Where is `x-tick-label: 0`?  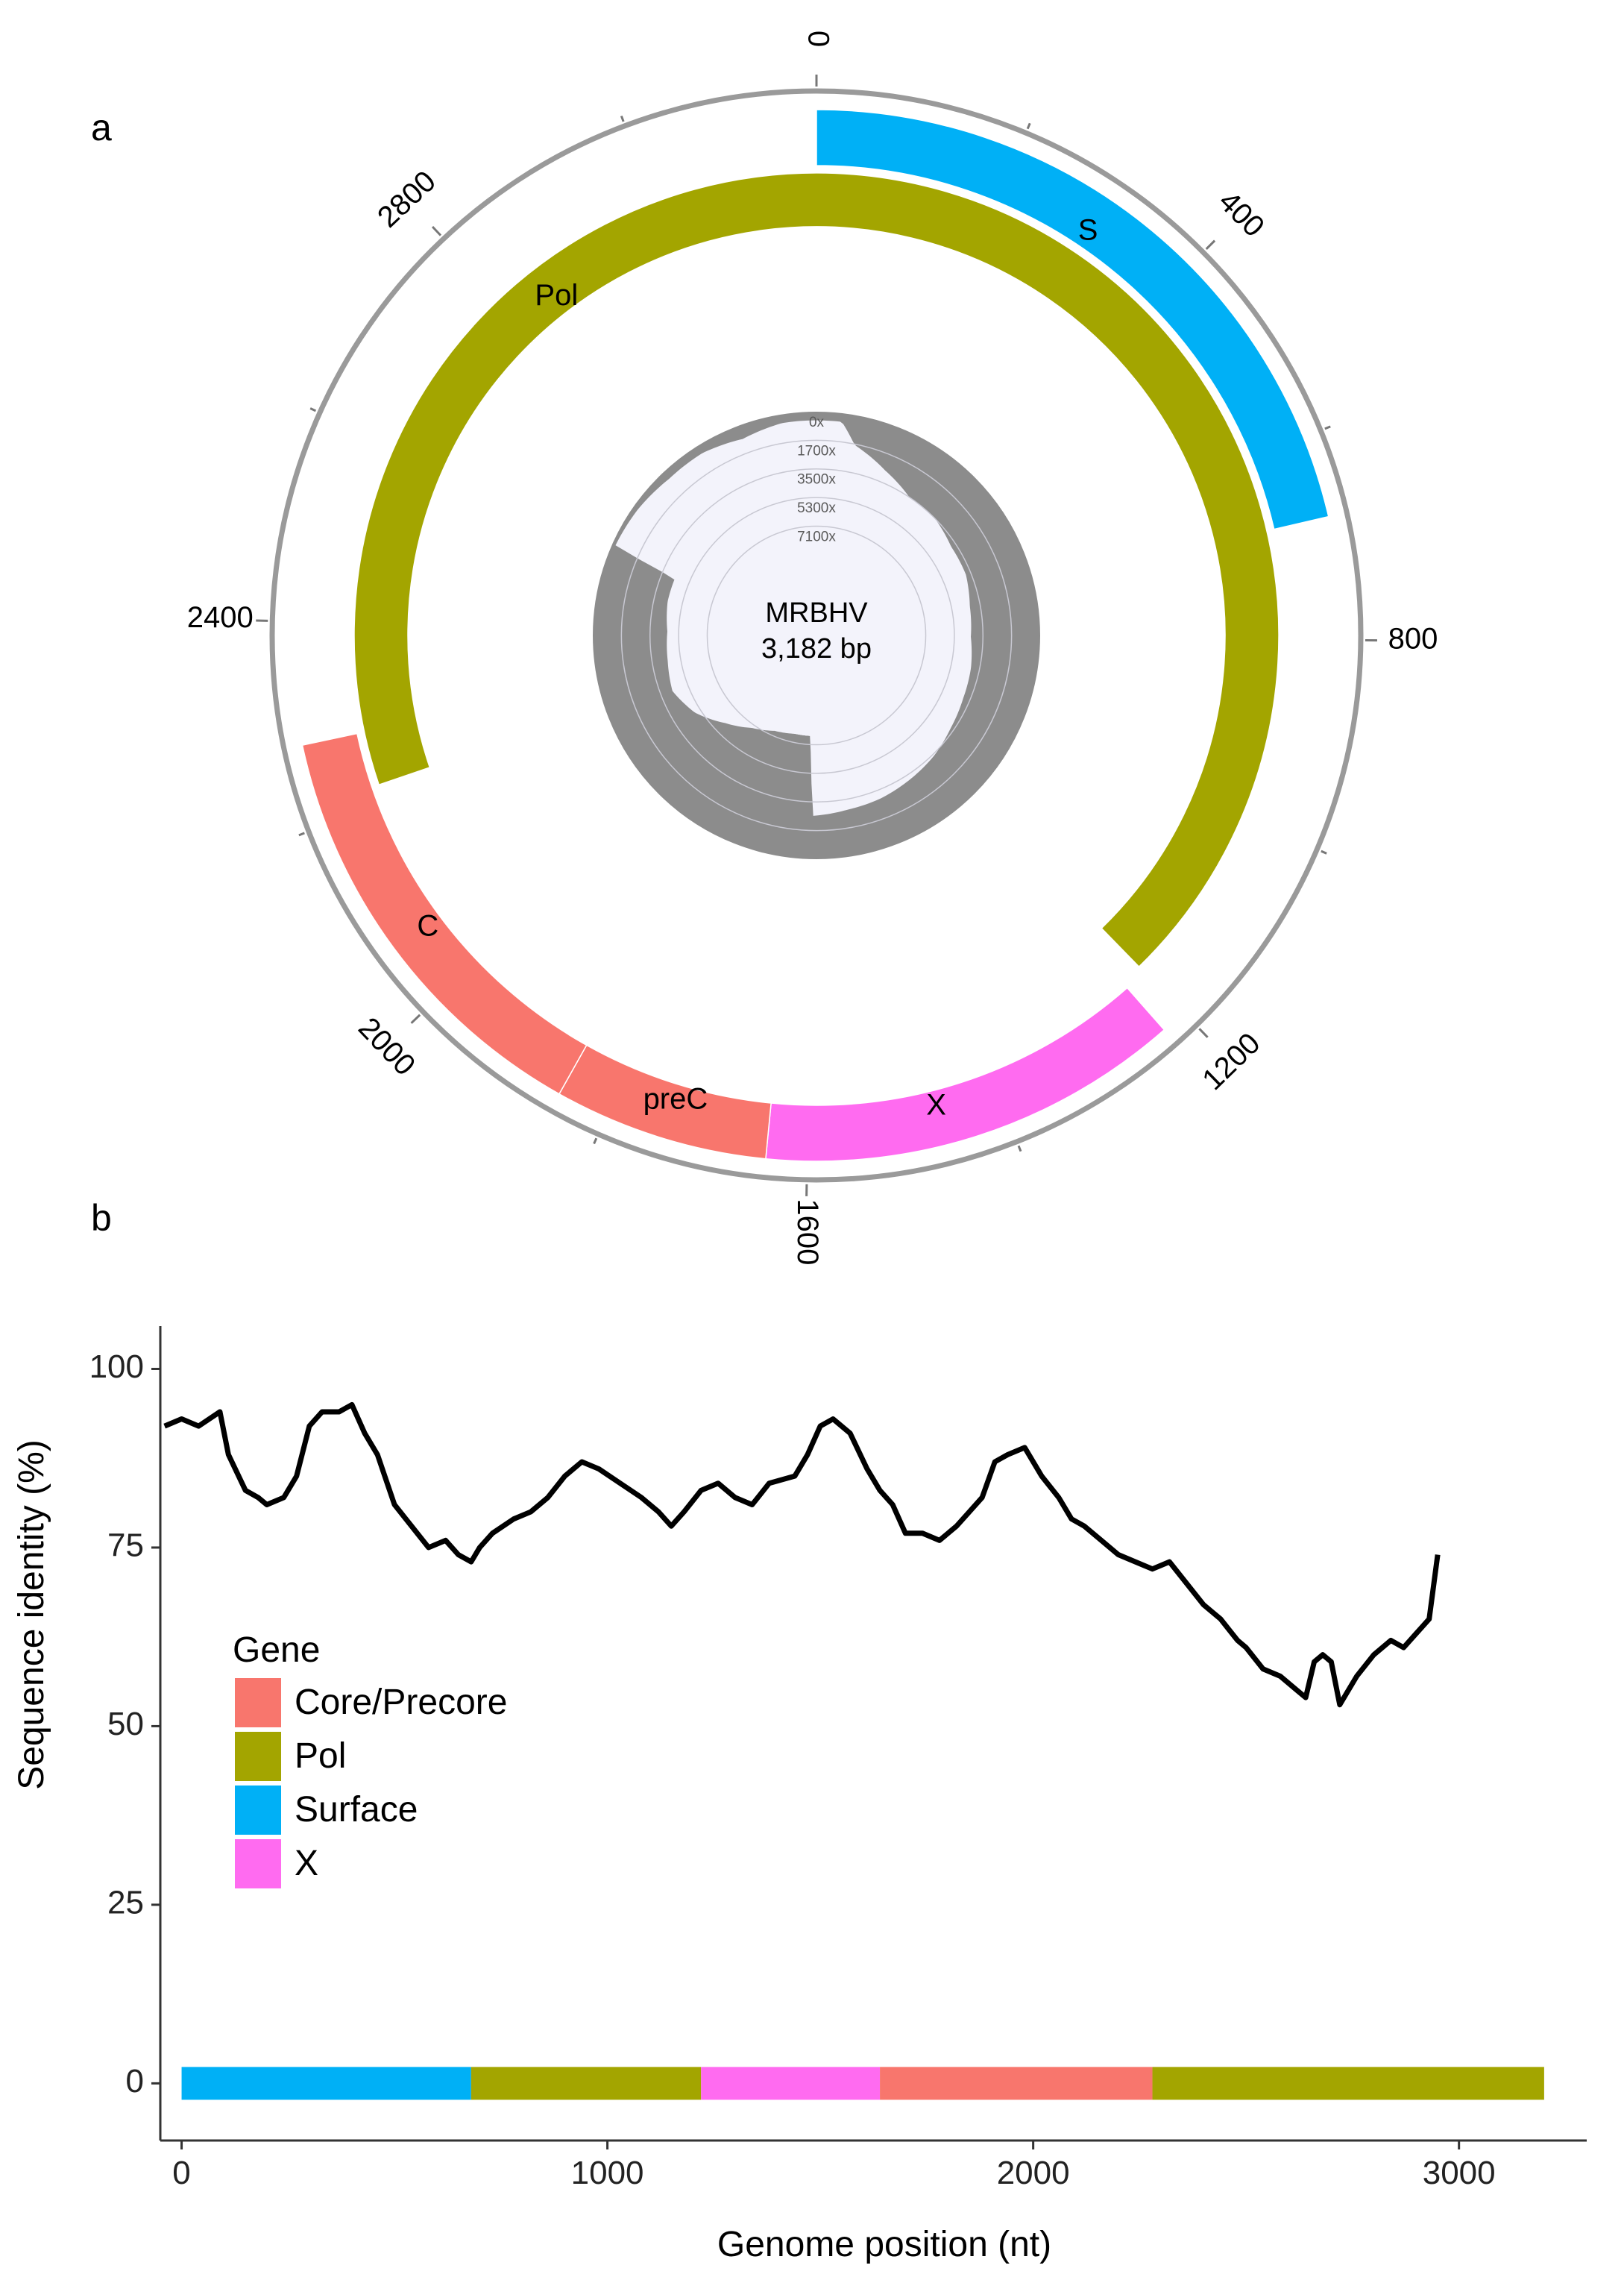 x-tick-label: 0 is located at coordinates (181, 2173).